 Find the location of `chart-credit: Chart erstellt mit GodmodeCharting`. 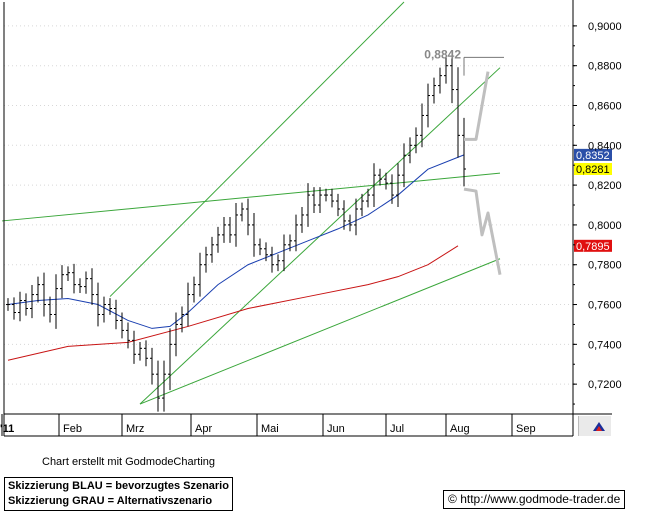

chart-credit: Chart erstellt mit GodmodeCharting is located at coordinates (129, 462).